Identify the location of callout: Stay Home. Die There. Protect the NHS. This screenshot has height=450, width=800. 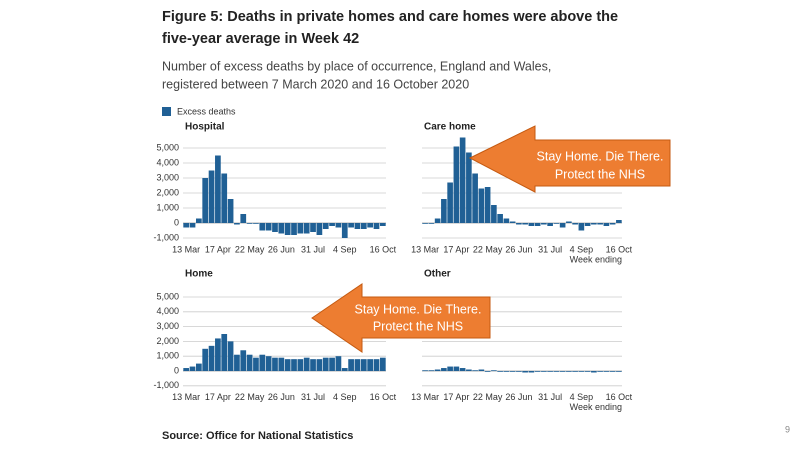
(401, 318).